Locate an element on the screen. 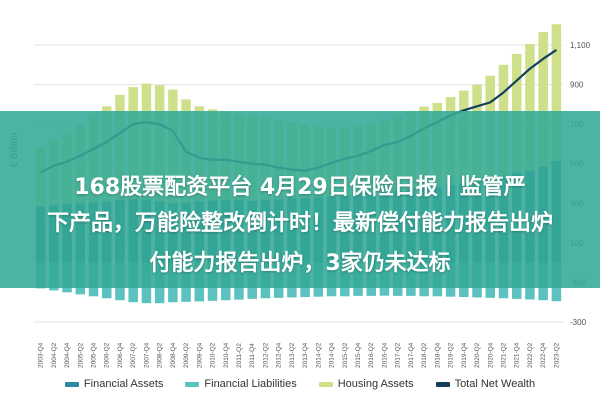  x-tick-label: 2009-Q2 is located at coordinates (186, 355).